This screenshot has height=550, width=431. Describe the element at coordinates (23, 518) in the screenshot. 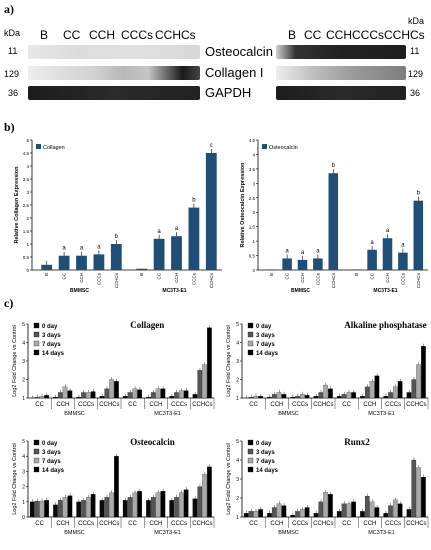

I see `y-tick-label: 0` at that location.